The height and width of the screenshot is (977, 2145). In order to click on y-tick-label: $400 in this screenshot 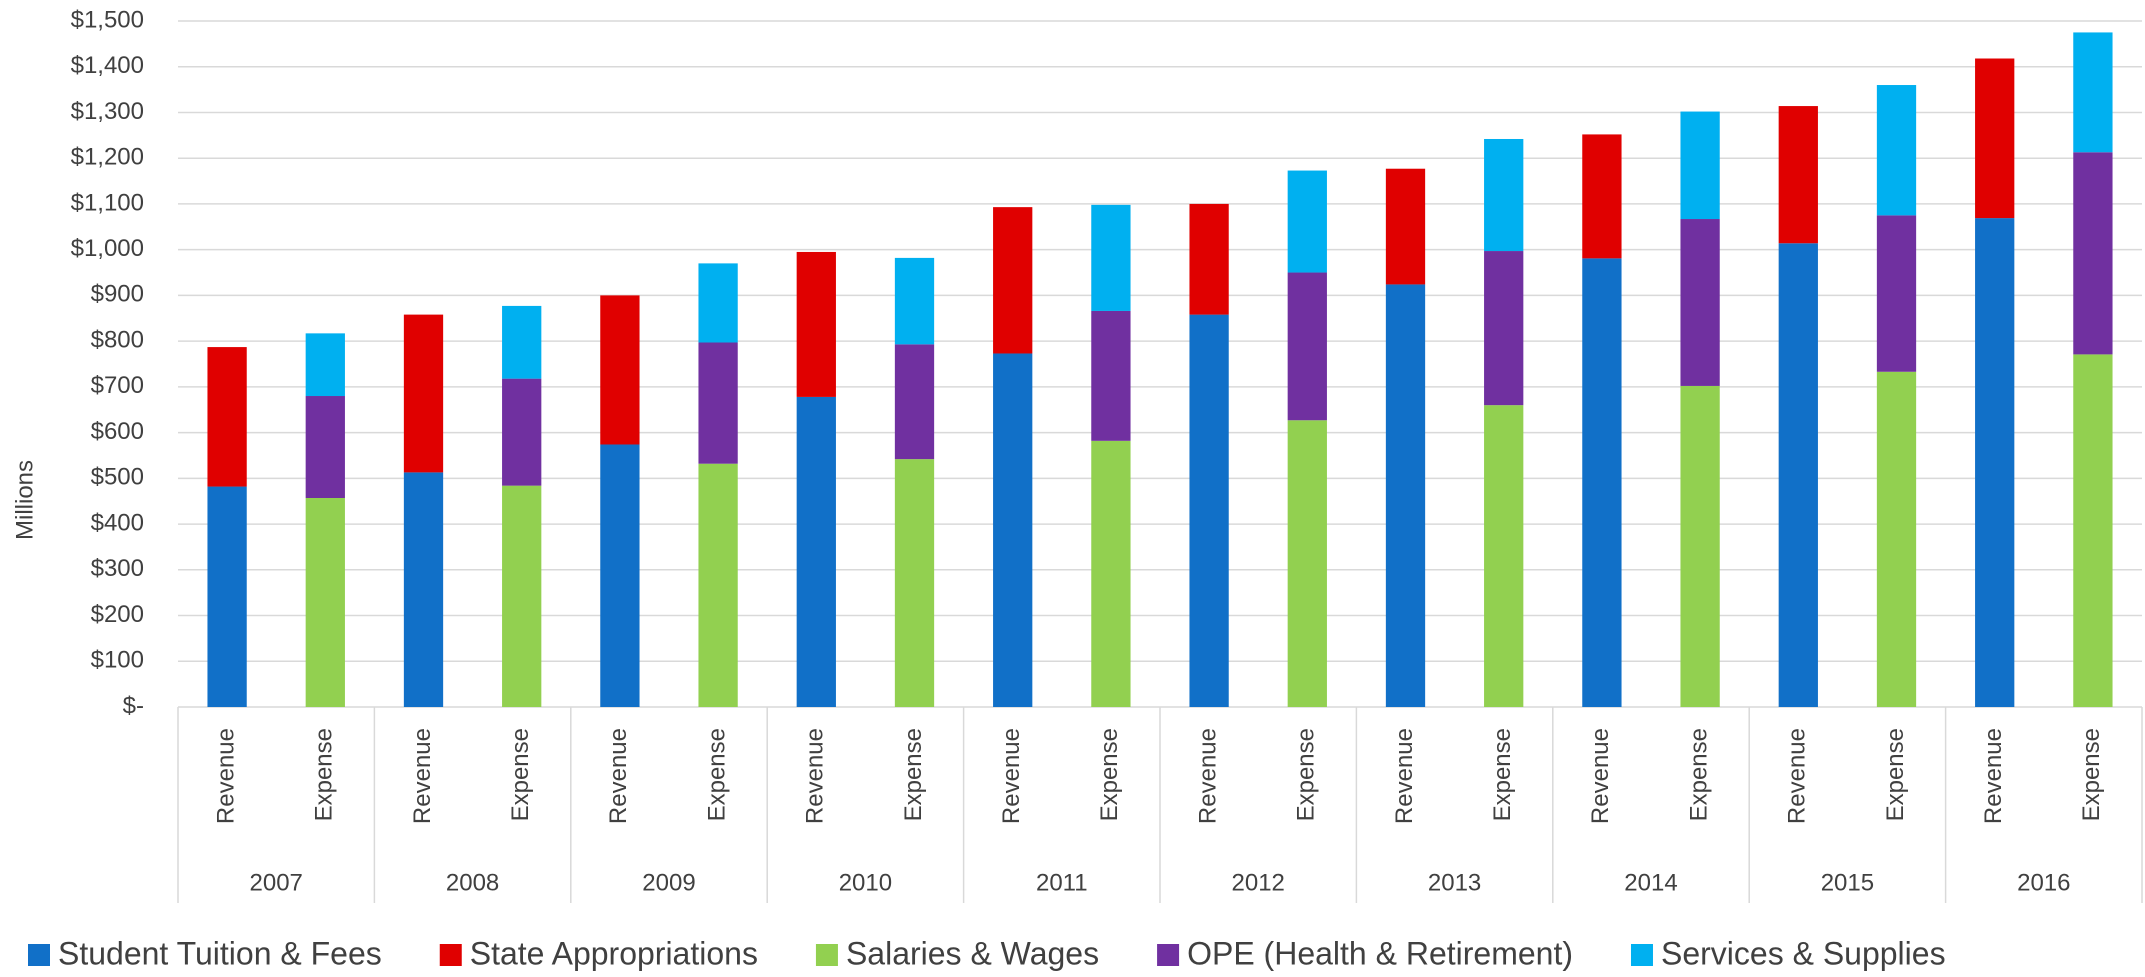, I will do `click(117, 522)`.